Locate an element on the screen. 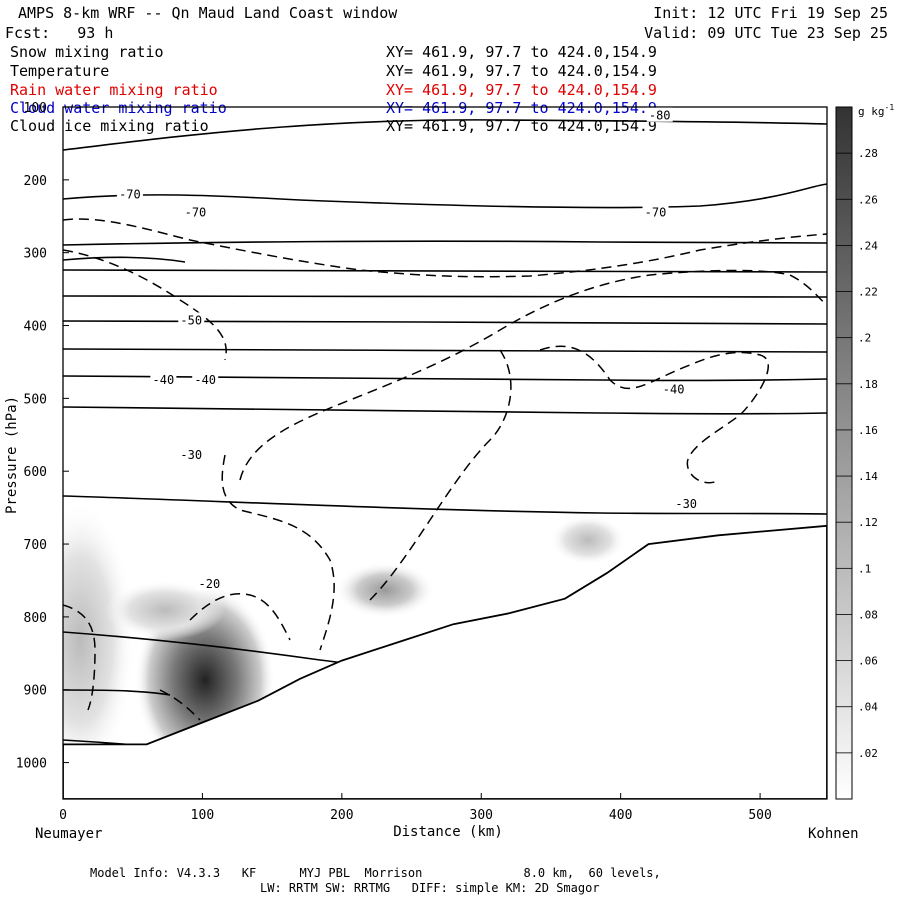 This screenshot has width=900, height=900. field-name-rain: Rain water mixing ratio is located at coordinates (114, 90).